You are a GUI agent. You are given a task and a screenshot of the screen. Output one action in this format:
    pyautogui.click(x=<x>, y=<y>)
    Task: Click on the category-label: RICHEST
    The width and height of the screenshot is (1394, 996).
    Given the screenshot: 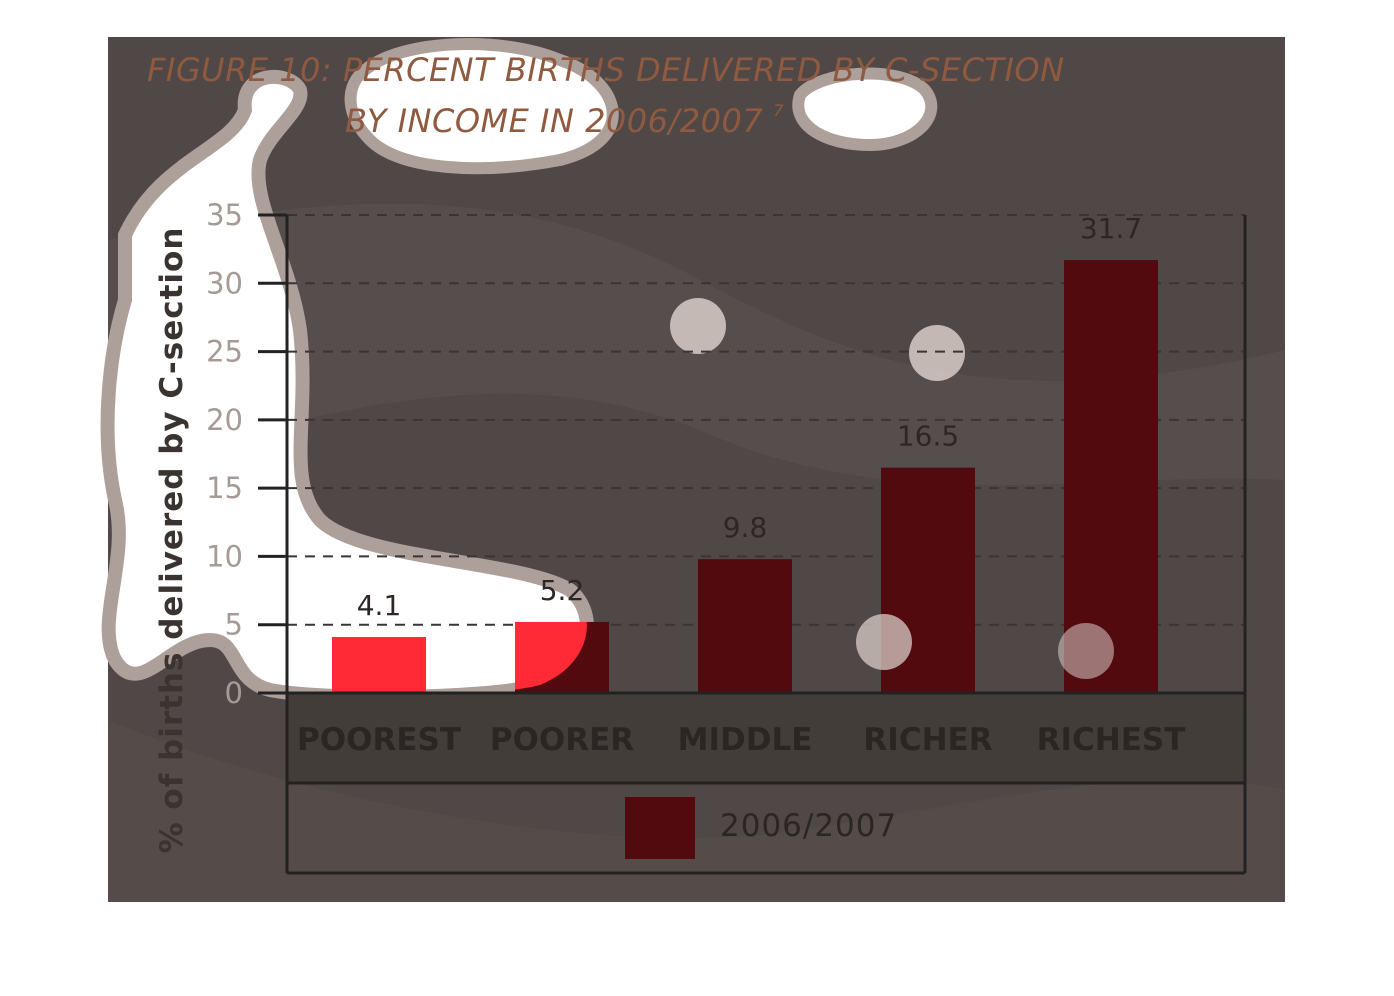 What is the action you would take?
    pyautogui.click(x=1111, y=740)
    